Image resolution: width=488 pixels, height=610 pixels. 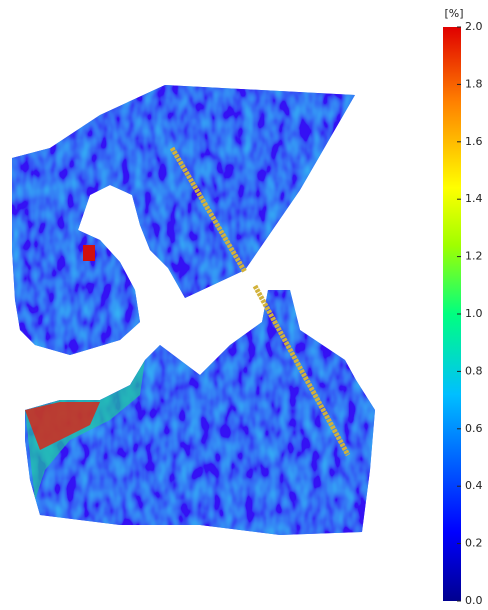 I want to click on tick-label: 0.6, so click(x=474, y=428).